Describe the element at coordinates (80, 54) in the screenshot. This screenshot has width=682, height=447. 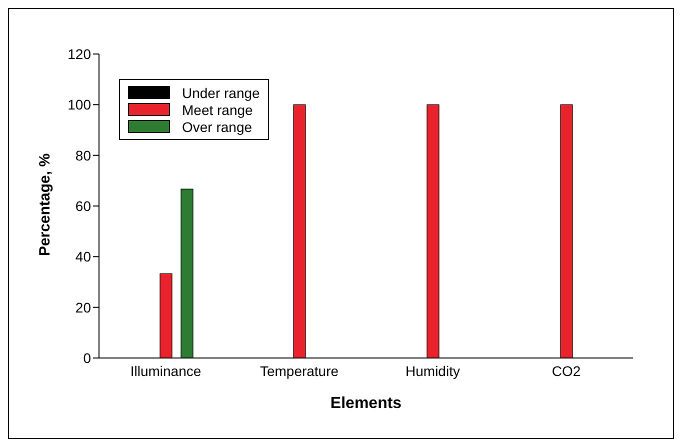
I see `y-tick-label: 120` at that location.